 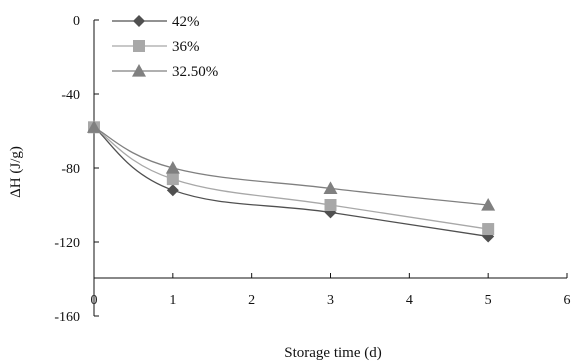 What do you see at coordinates (186, 47) in the screenshot?
I see `legend-label: 36%` at bounding box center [186, 47].